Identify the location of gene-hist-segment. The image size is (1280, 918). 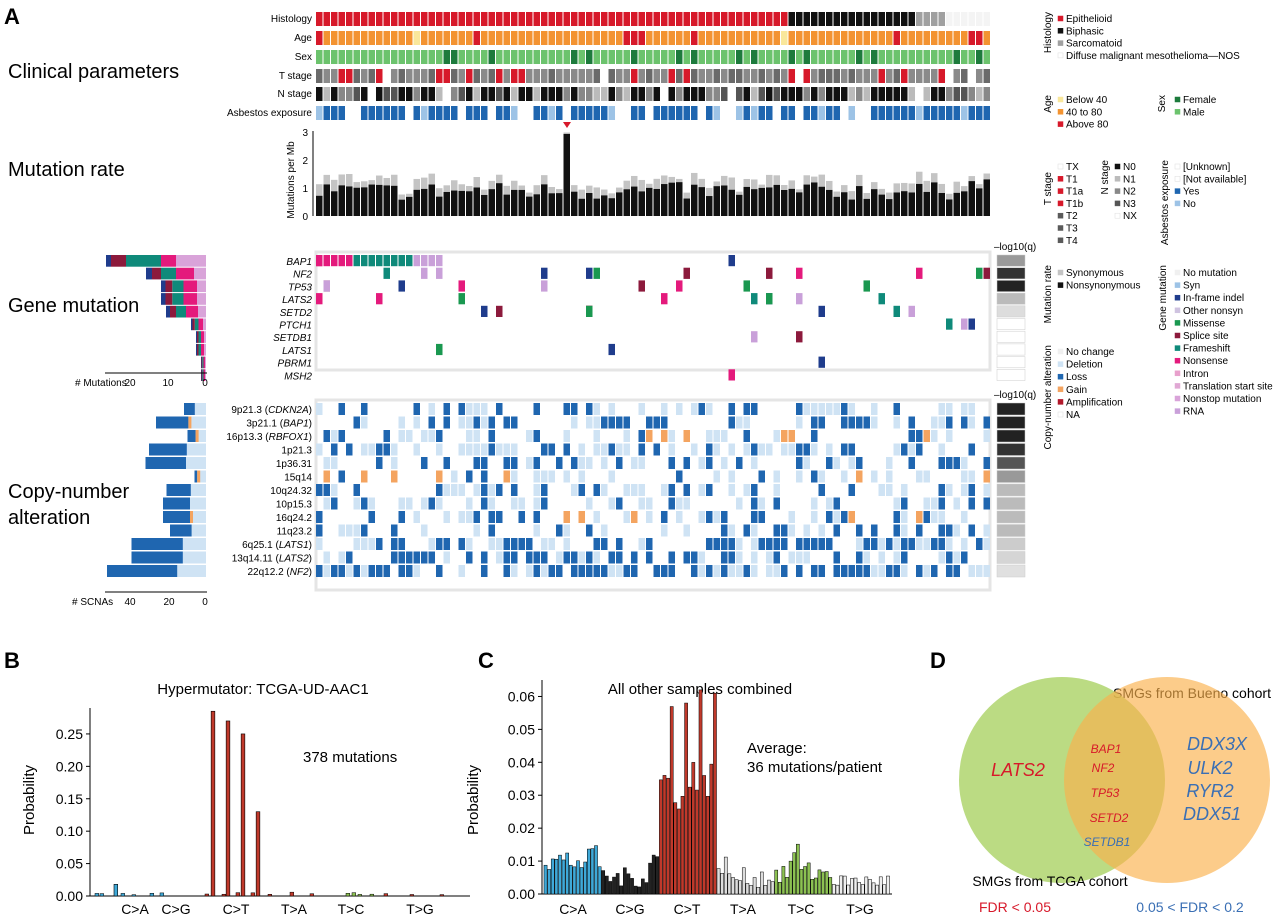
(204, 324).